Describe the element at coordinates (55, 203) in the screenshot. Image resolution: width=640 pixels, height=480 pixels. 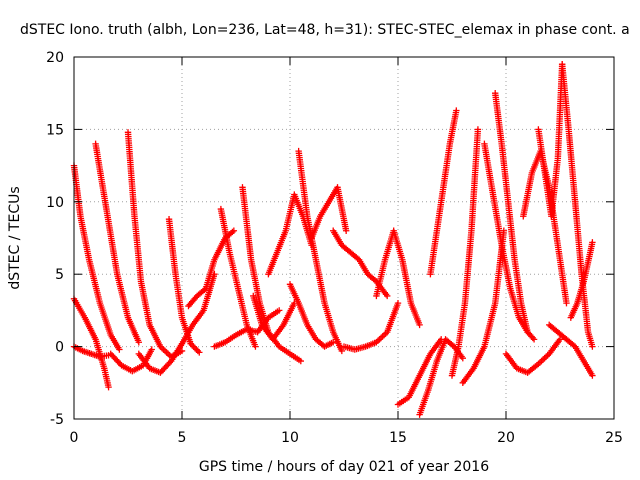
I see `y-tick-label: 10` at that location.